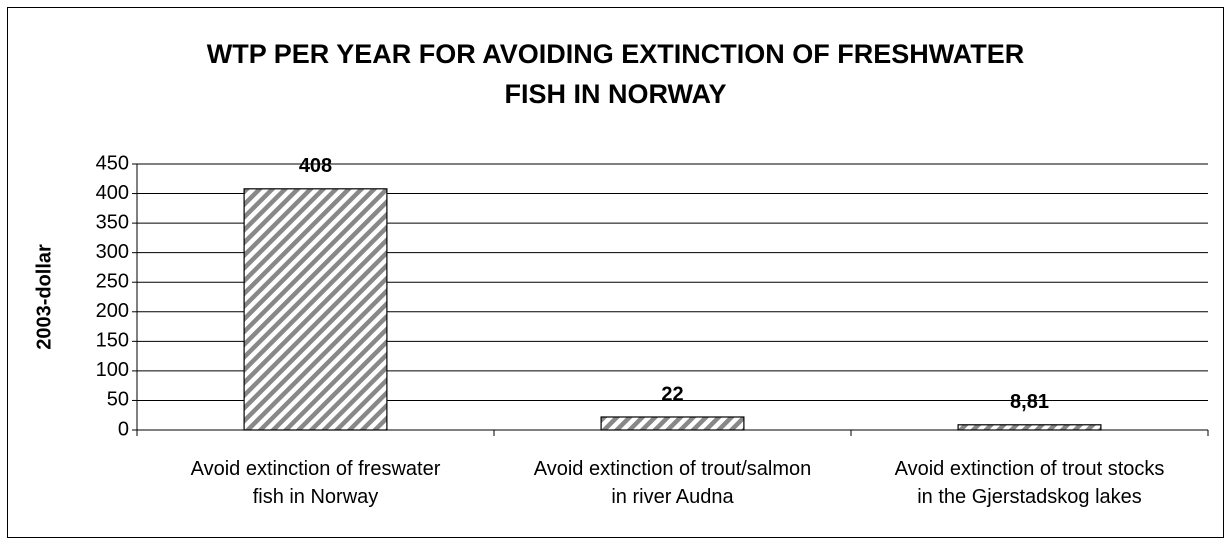 Image resolution: width=1231 pixels, height=538 pixels. What do you see at coordinates (672, 394) in the screenshot?
I see `value-label: 22` at bounding box center [672, 394].